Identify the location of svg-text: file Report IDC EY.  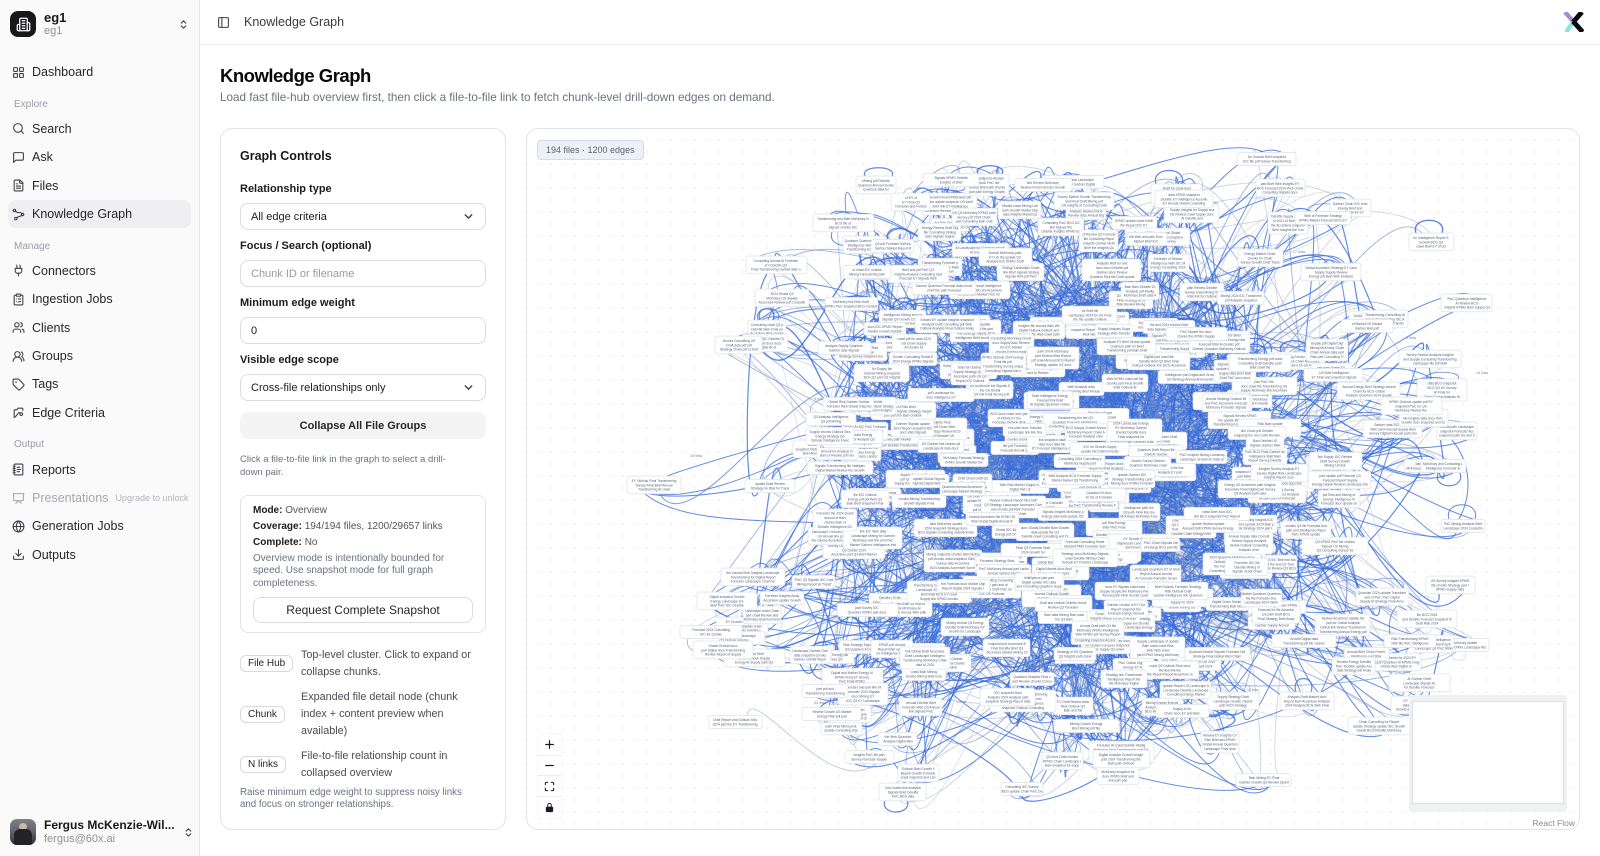
(1135, 226).